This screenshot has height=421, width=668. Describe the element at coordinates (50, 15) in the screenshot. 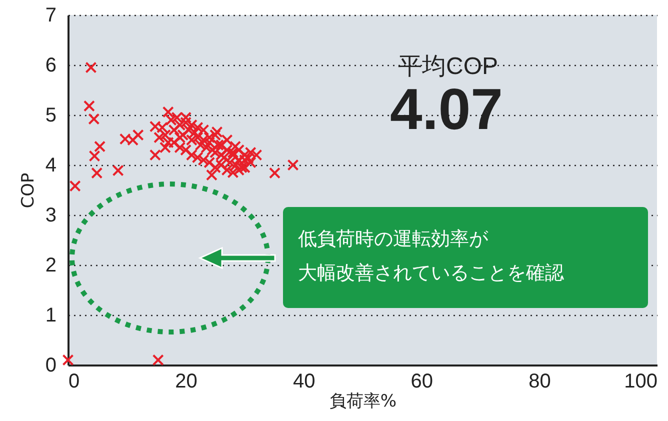

I see `y-tick-label: 7` at that location.